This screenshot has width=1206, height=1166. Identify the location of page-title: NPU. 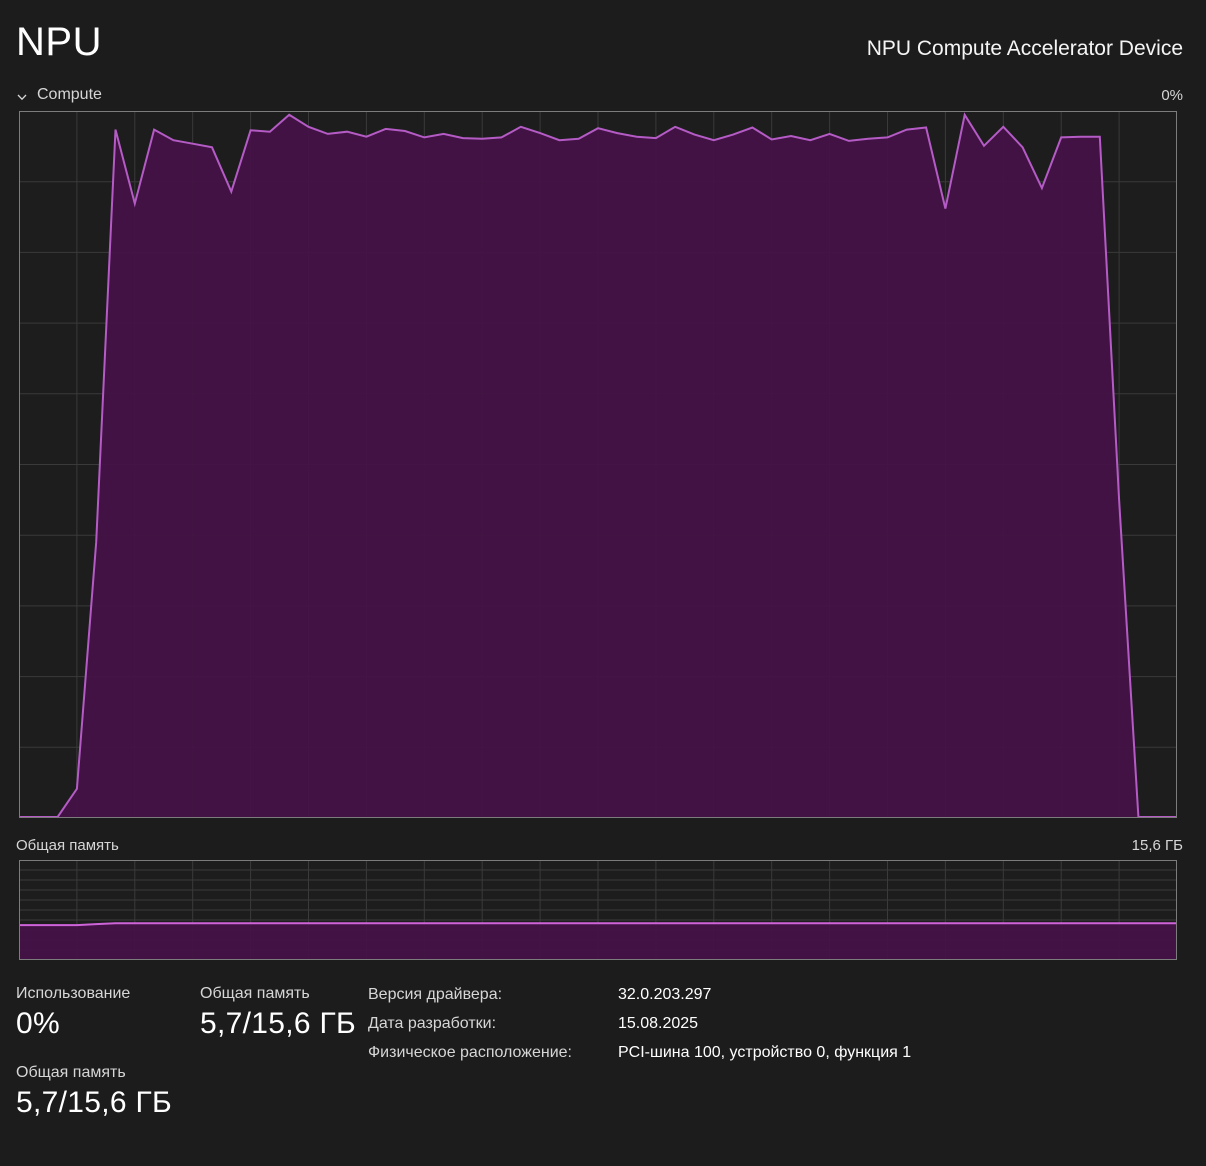
(59, 42).